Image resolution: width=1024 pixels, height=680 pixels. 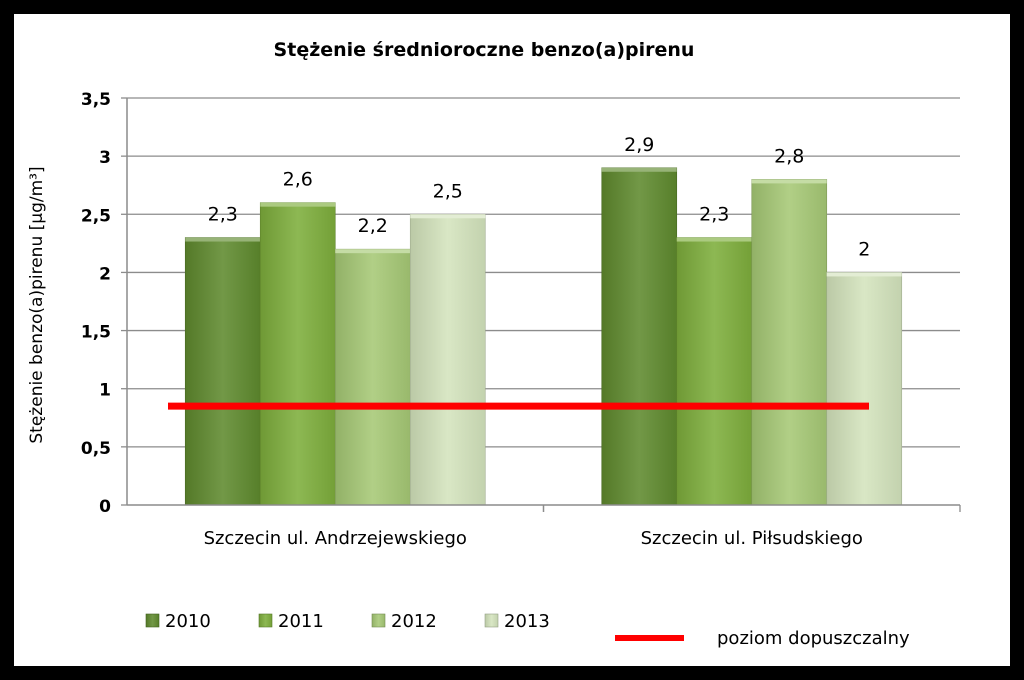 I want to click on y-tick-label: 1,5, so click(x=96, y=333).